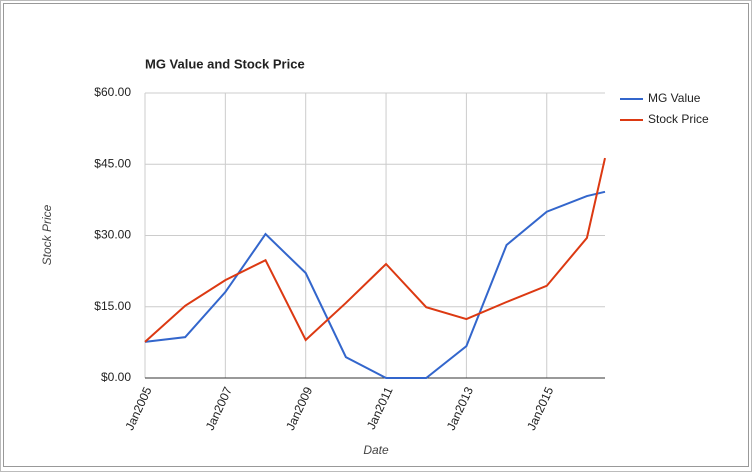  What do you see at coordinates (678, 119) in the screenshot?
I see `legend-label: Stock Price` at bounding box center [678, 119].